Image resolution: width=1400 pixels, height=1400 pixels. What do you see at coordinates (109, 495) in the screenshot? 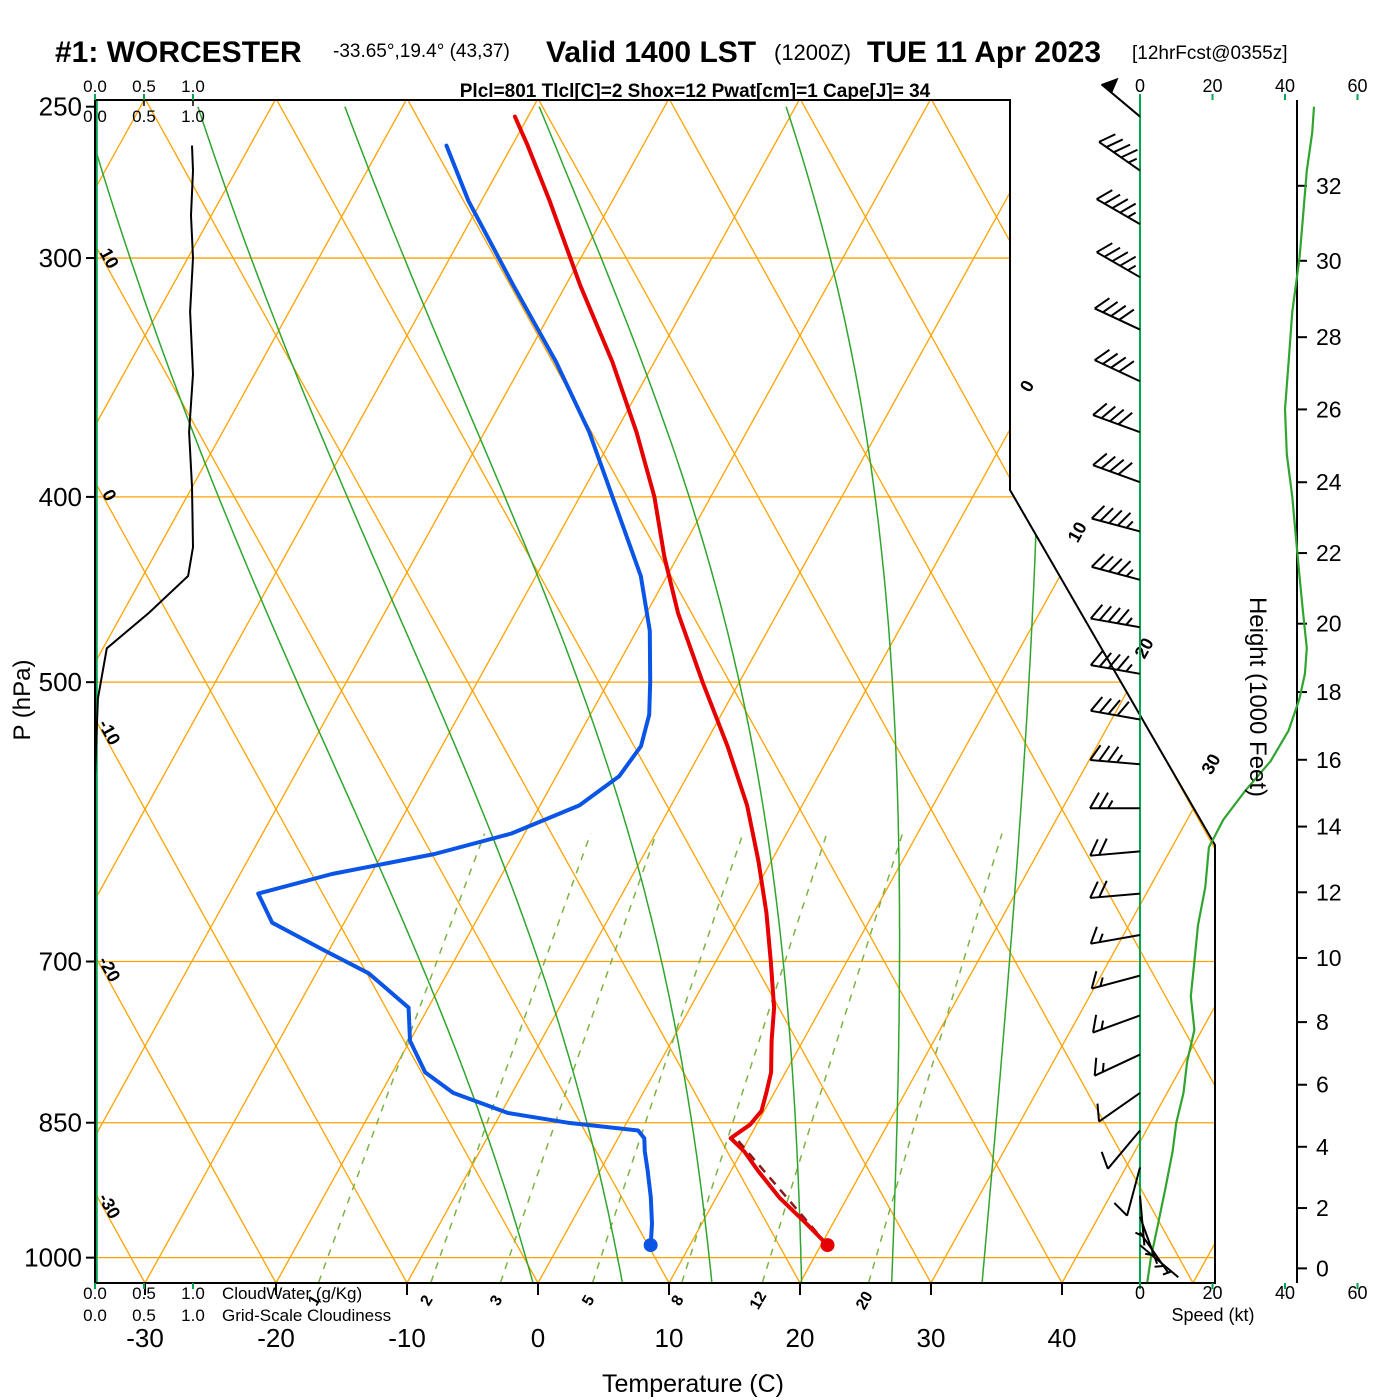
I see `dry-adiabat-label: 0` at bounding box center [109, 495].